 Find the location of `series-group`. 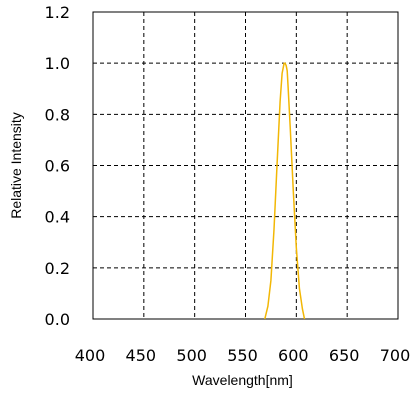

series-group is located at coordinates (285, 191).